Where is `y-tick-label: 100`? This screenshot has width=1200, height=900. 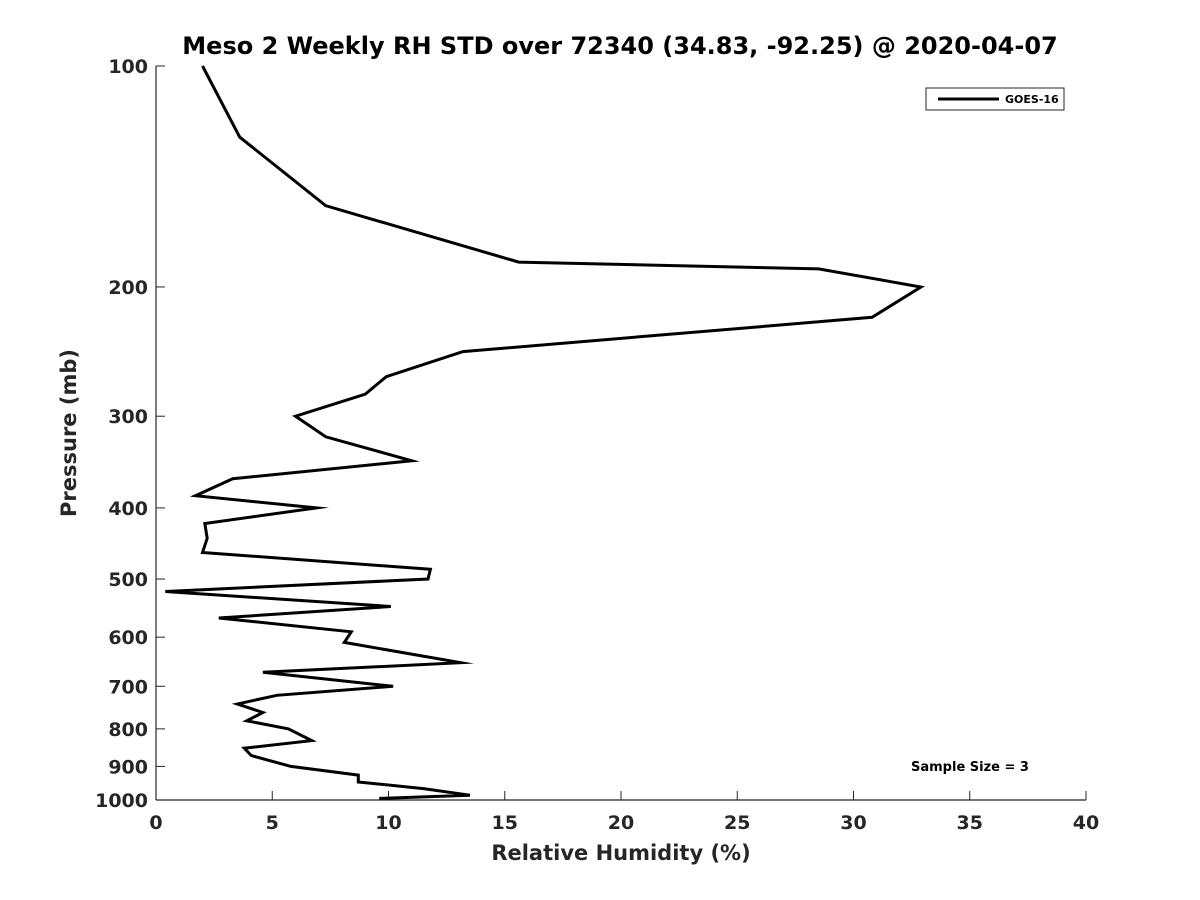 y-tick-label: 100 is located at coordinates (128, 67).